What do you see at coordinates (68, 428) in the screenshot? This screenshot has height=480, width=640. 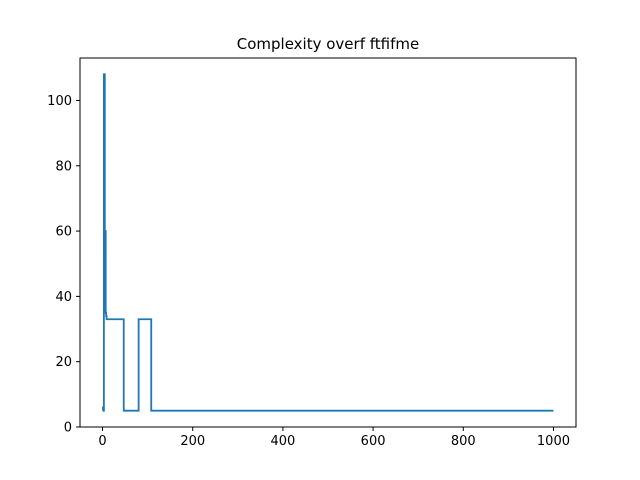 I see `y-tick-label: 0` at bounding box center [68, 428].